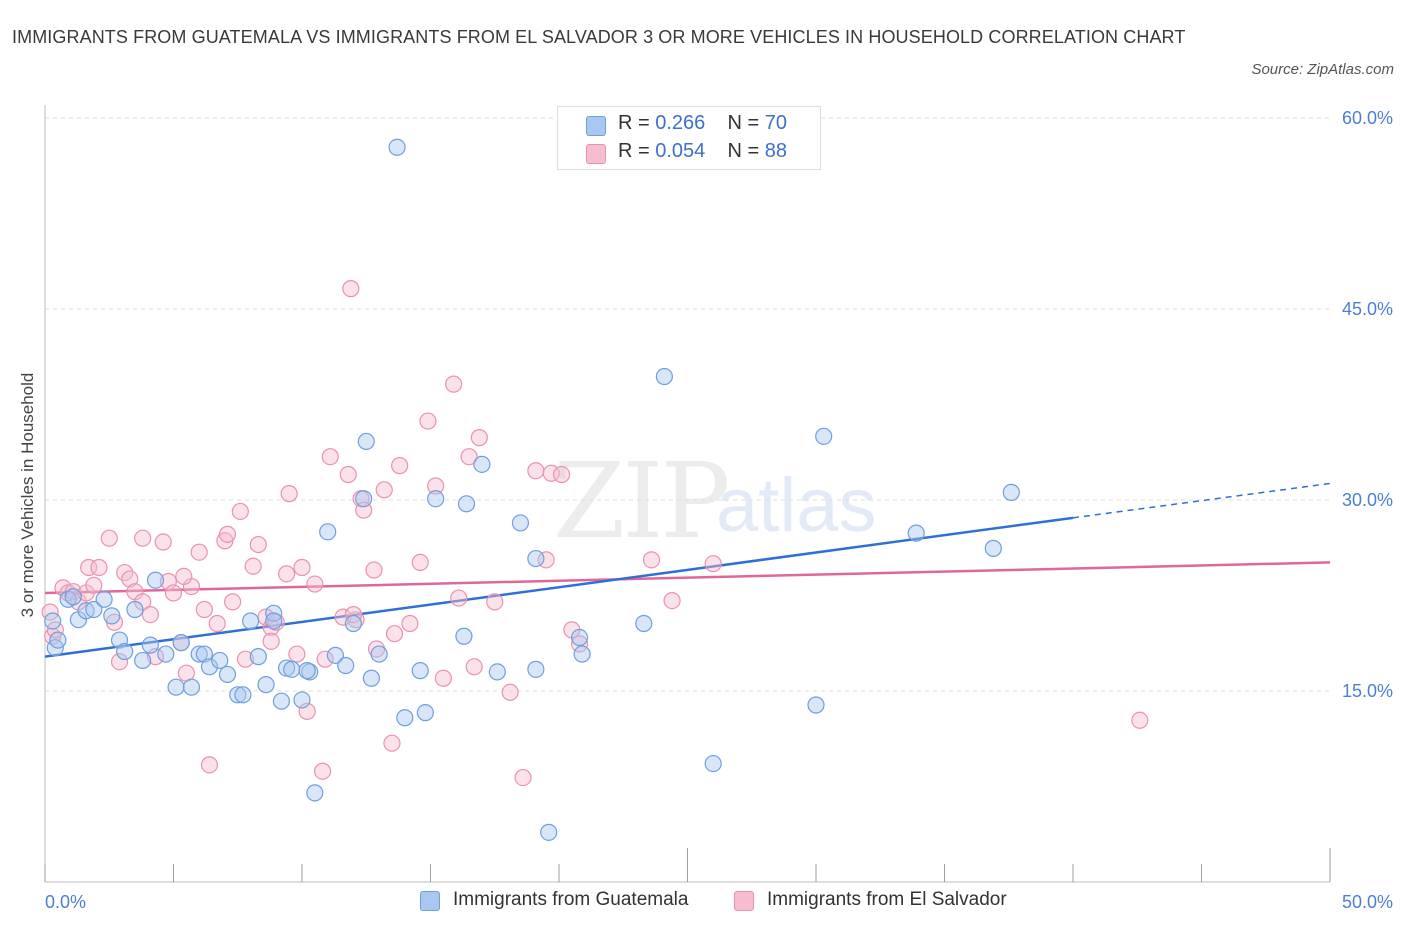 This screenshot has height=930, width=1406. What do you see at coordinates (796, 505) in the screenshot?
I see `watermark-atlas: atlas` at bounding box center [796, 505].